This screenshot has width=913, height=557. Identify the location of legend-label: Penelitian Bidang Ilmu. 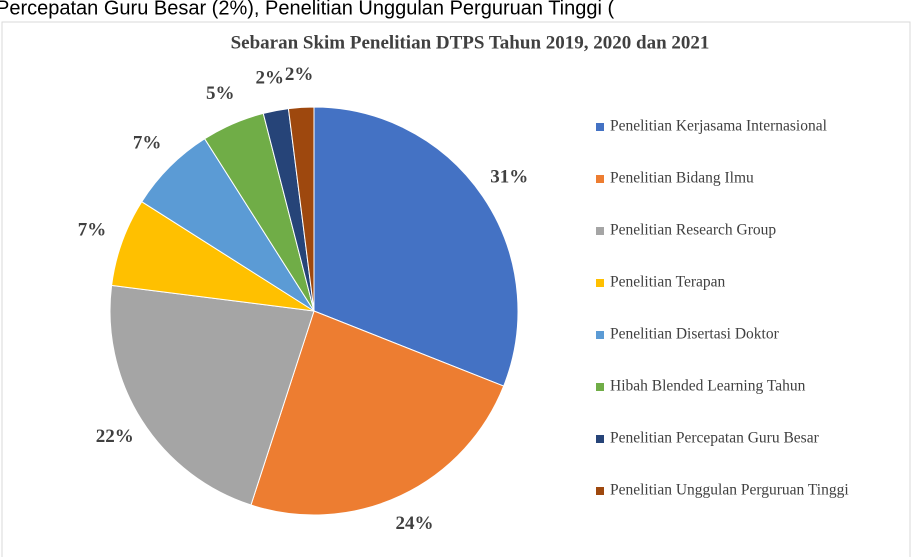
(682, 178).